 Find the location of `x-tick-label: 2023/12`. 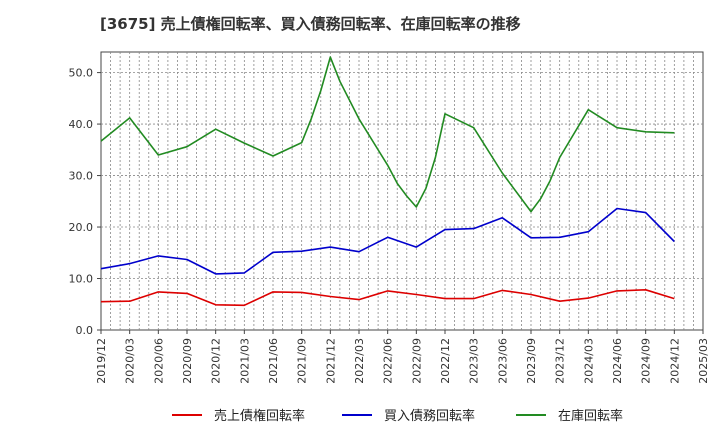

x-tick-label: 2023/12 is located at coordinates (560, 361).